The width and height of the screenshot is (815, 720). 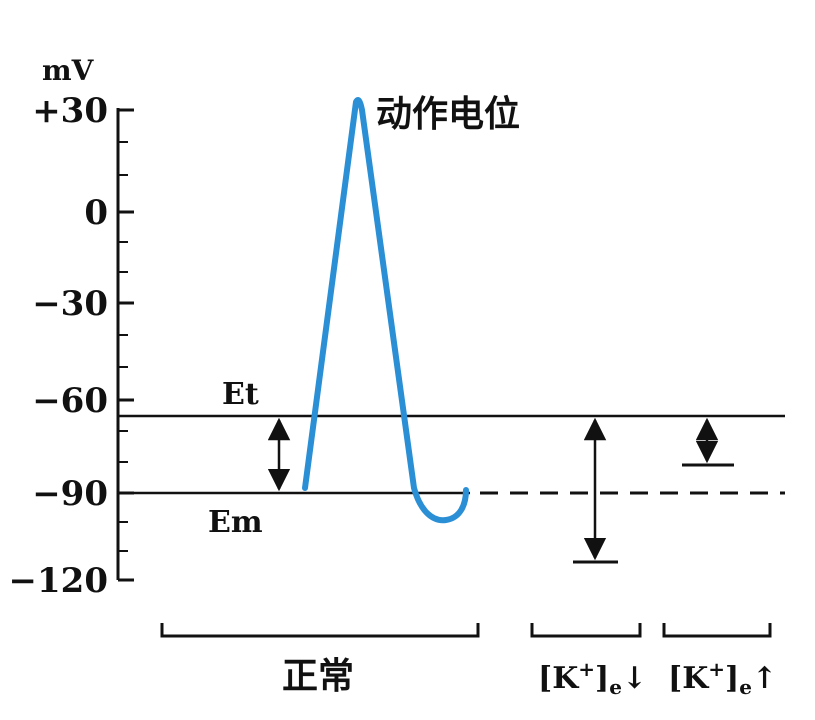 What do you see at coordinates (717, 630) in the screenshot?
I see `k-high-bracket` at bounding box center [717, 630].